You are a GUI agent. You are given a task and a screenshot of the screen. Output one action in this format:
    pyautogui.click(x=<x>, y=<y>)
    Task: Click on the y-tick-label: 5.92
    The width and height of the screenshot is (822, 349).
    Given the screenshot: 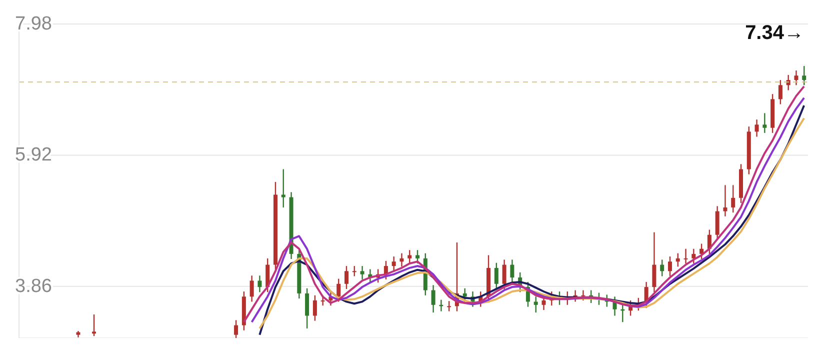 What is the action you would take?
    pyautogui.click(x=33, y=155)
    